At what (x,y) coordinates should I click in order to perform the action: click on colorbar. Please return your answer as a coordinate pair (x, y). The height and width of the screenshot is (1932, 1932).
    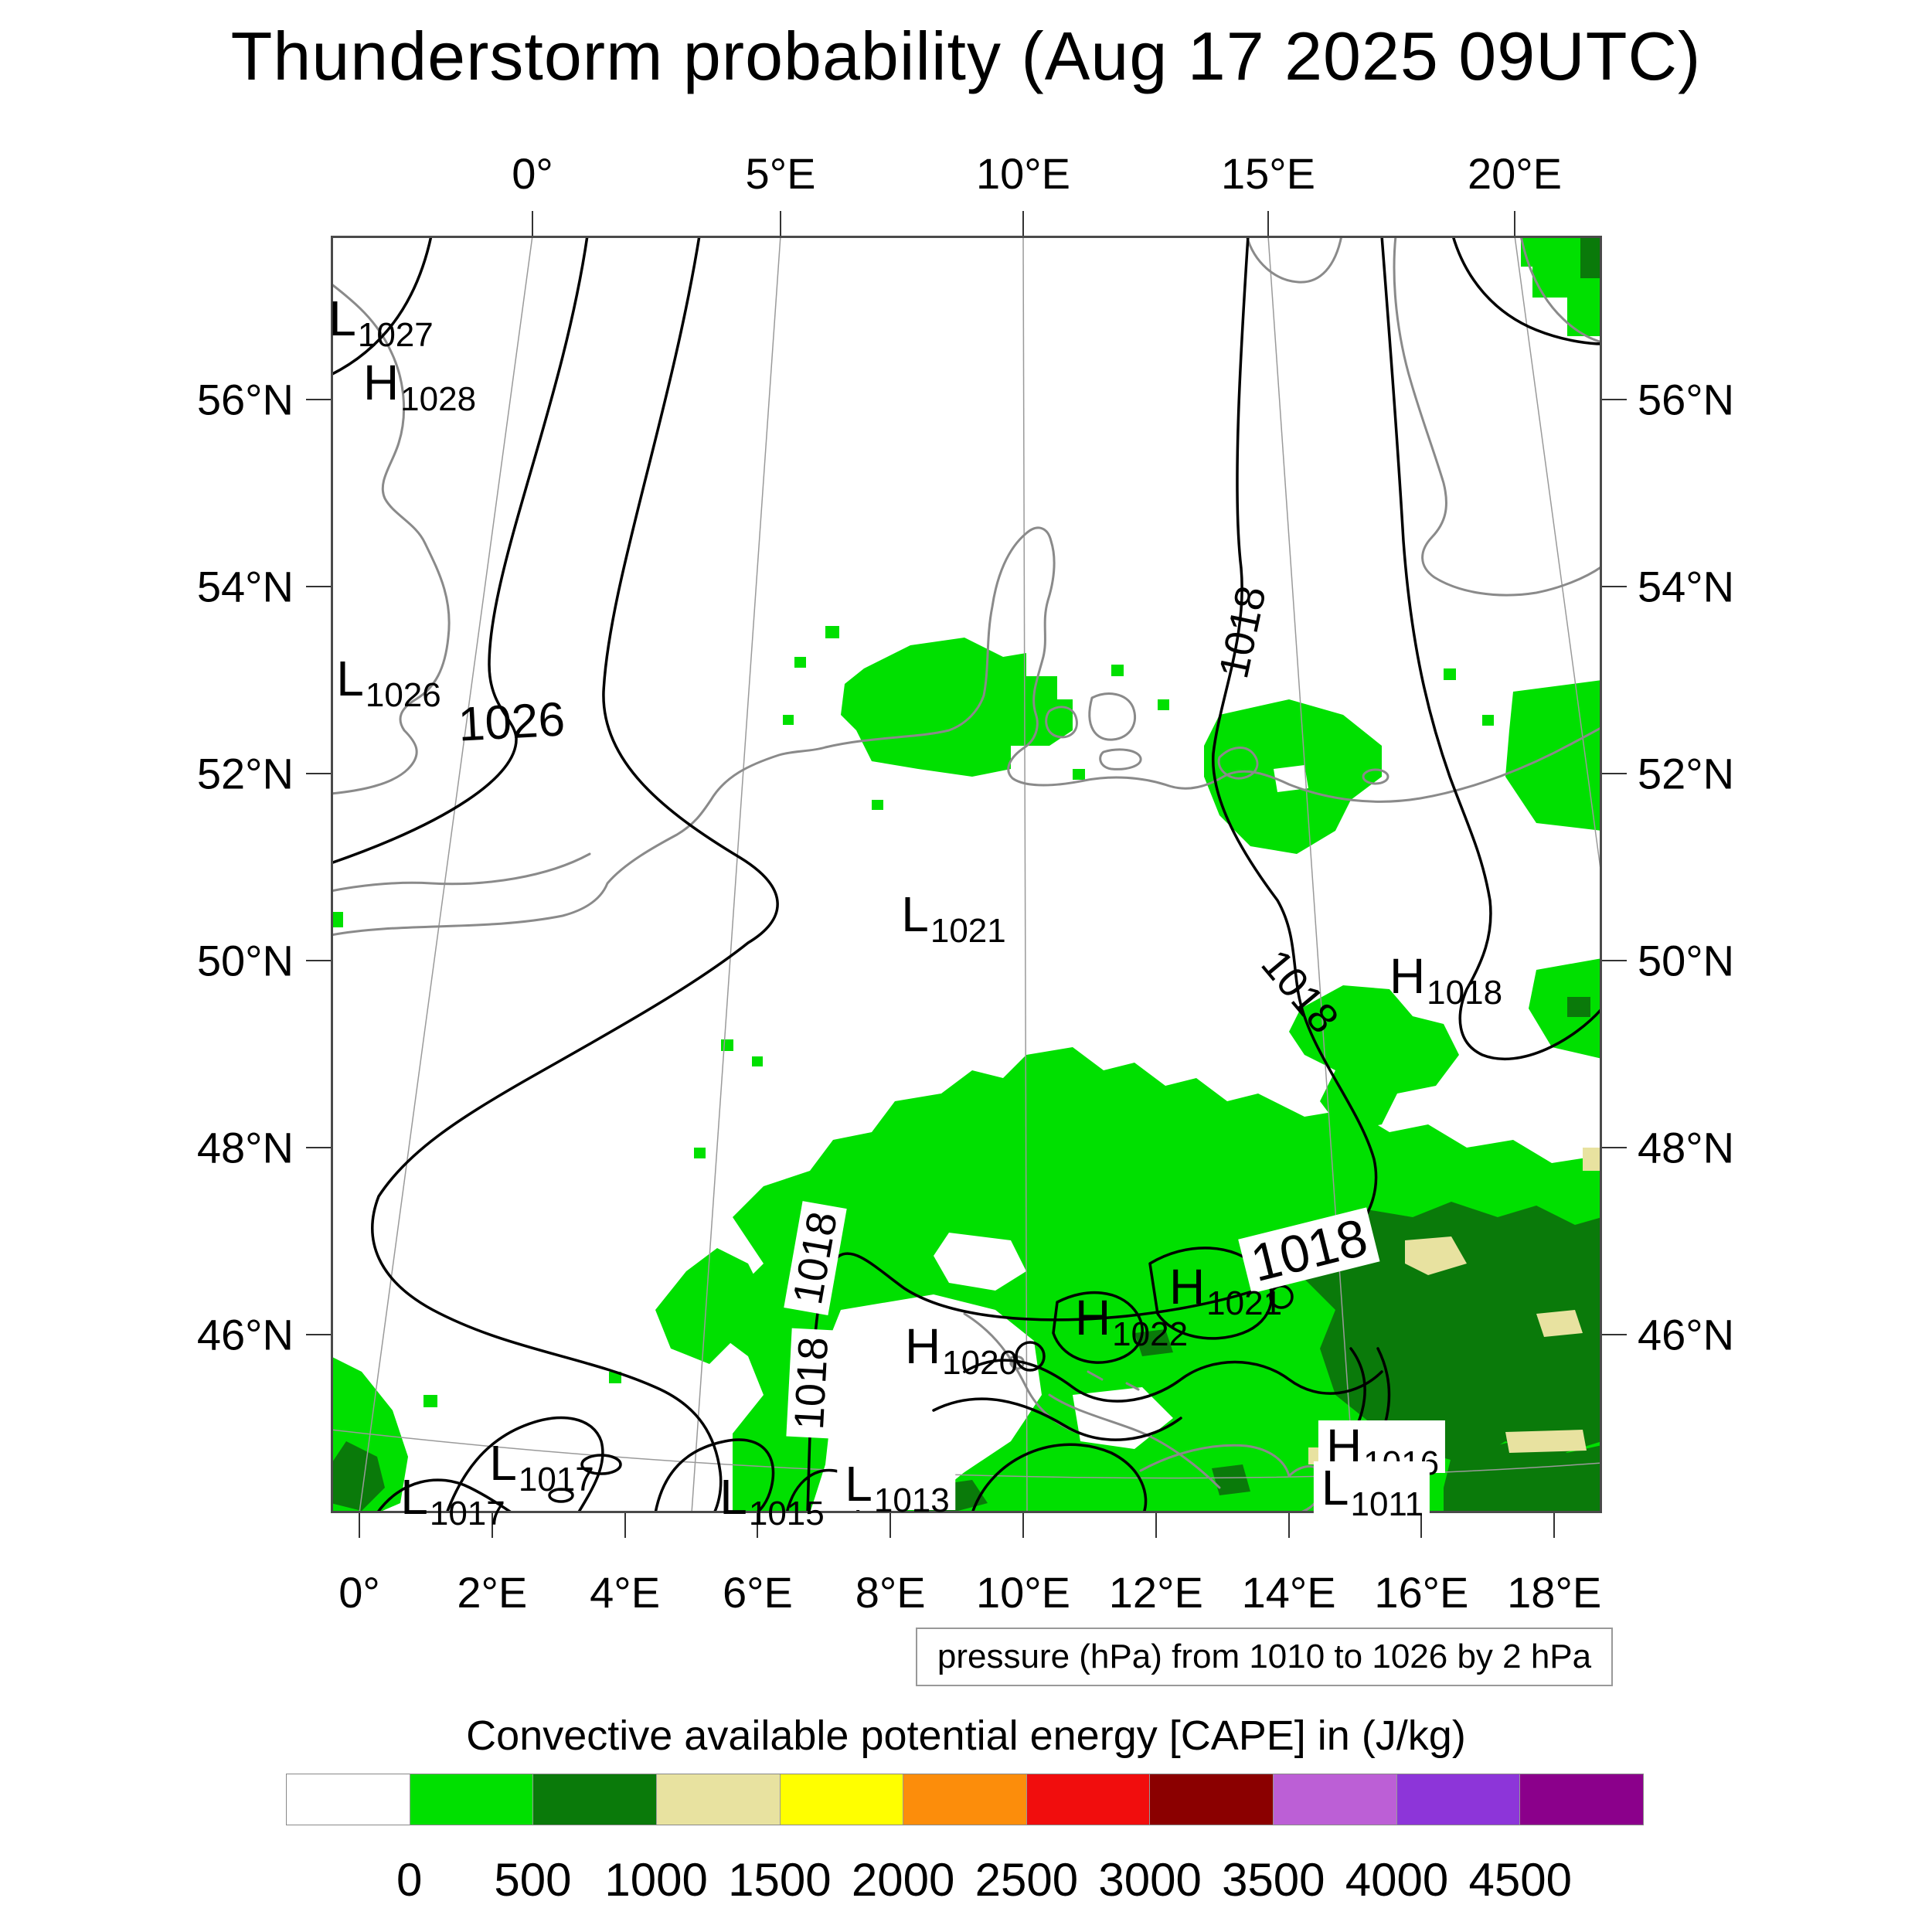
    Looking at the image, I should click on (965, 1799).